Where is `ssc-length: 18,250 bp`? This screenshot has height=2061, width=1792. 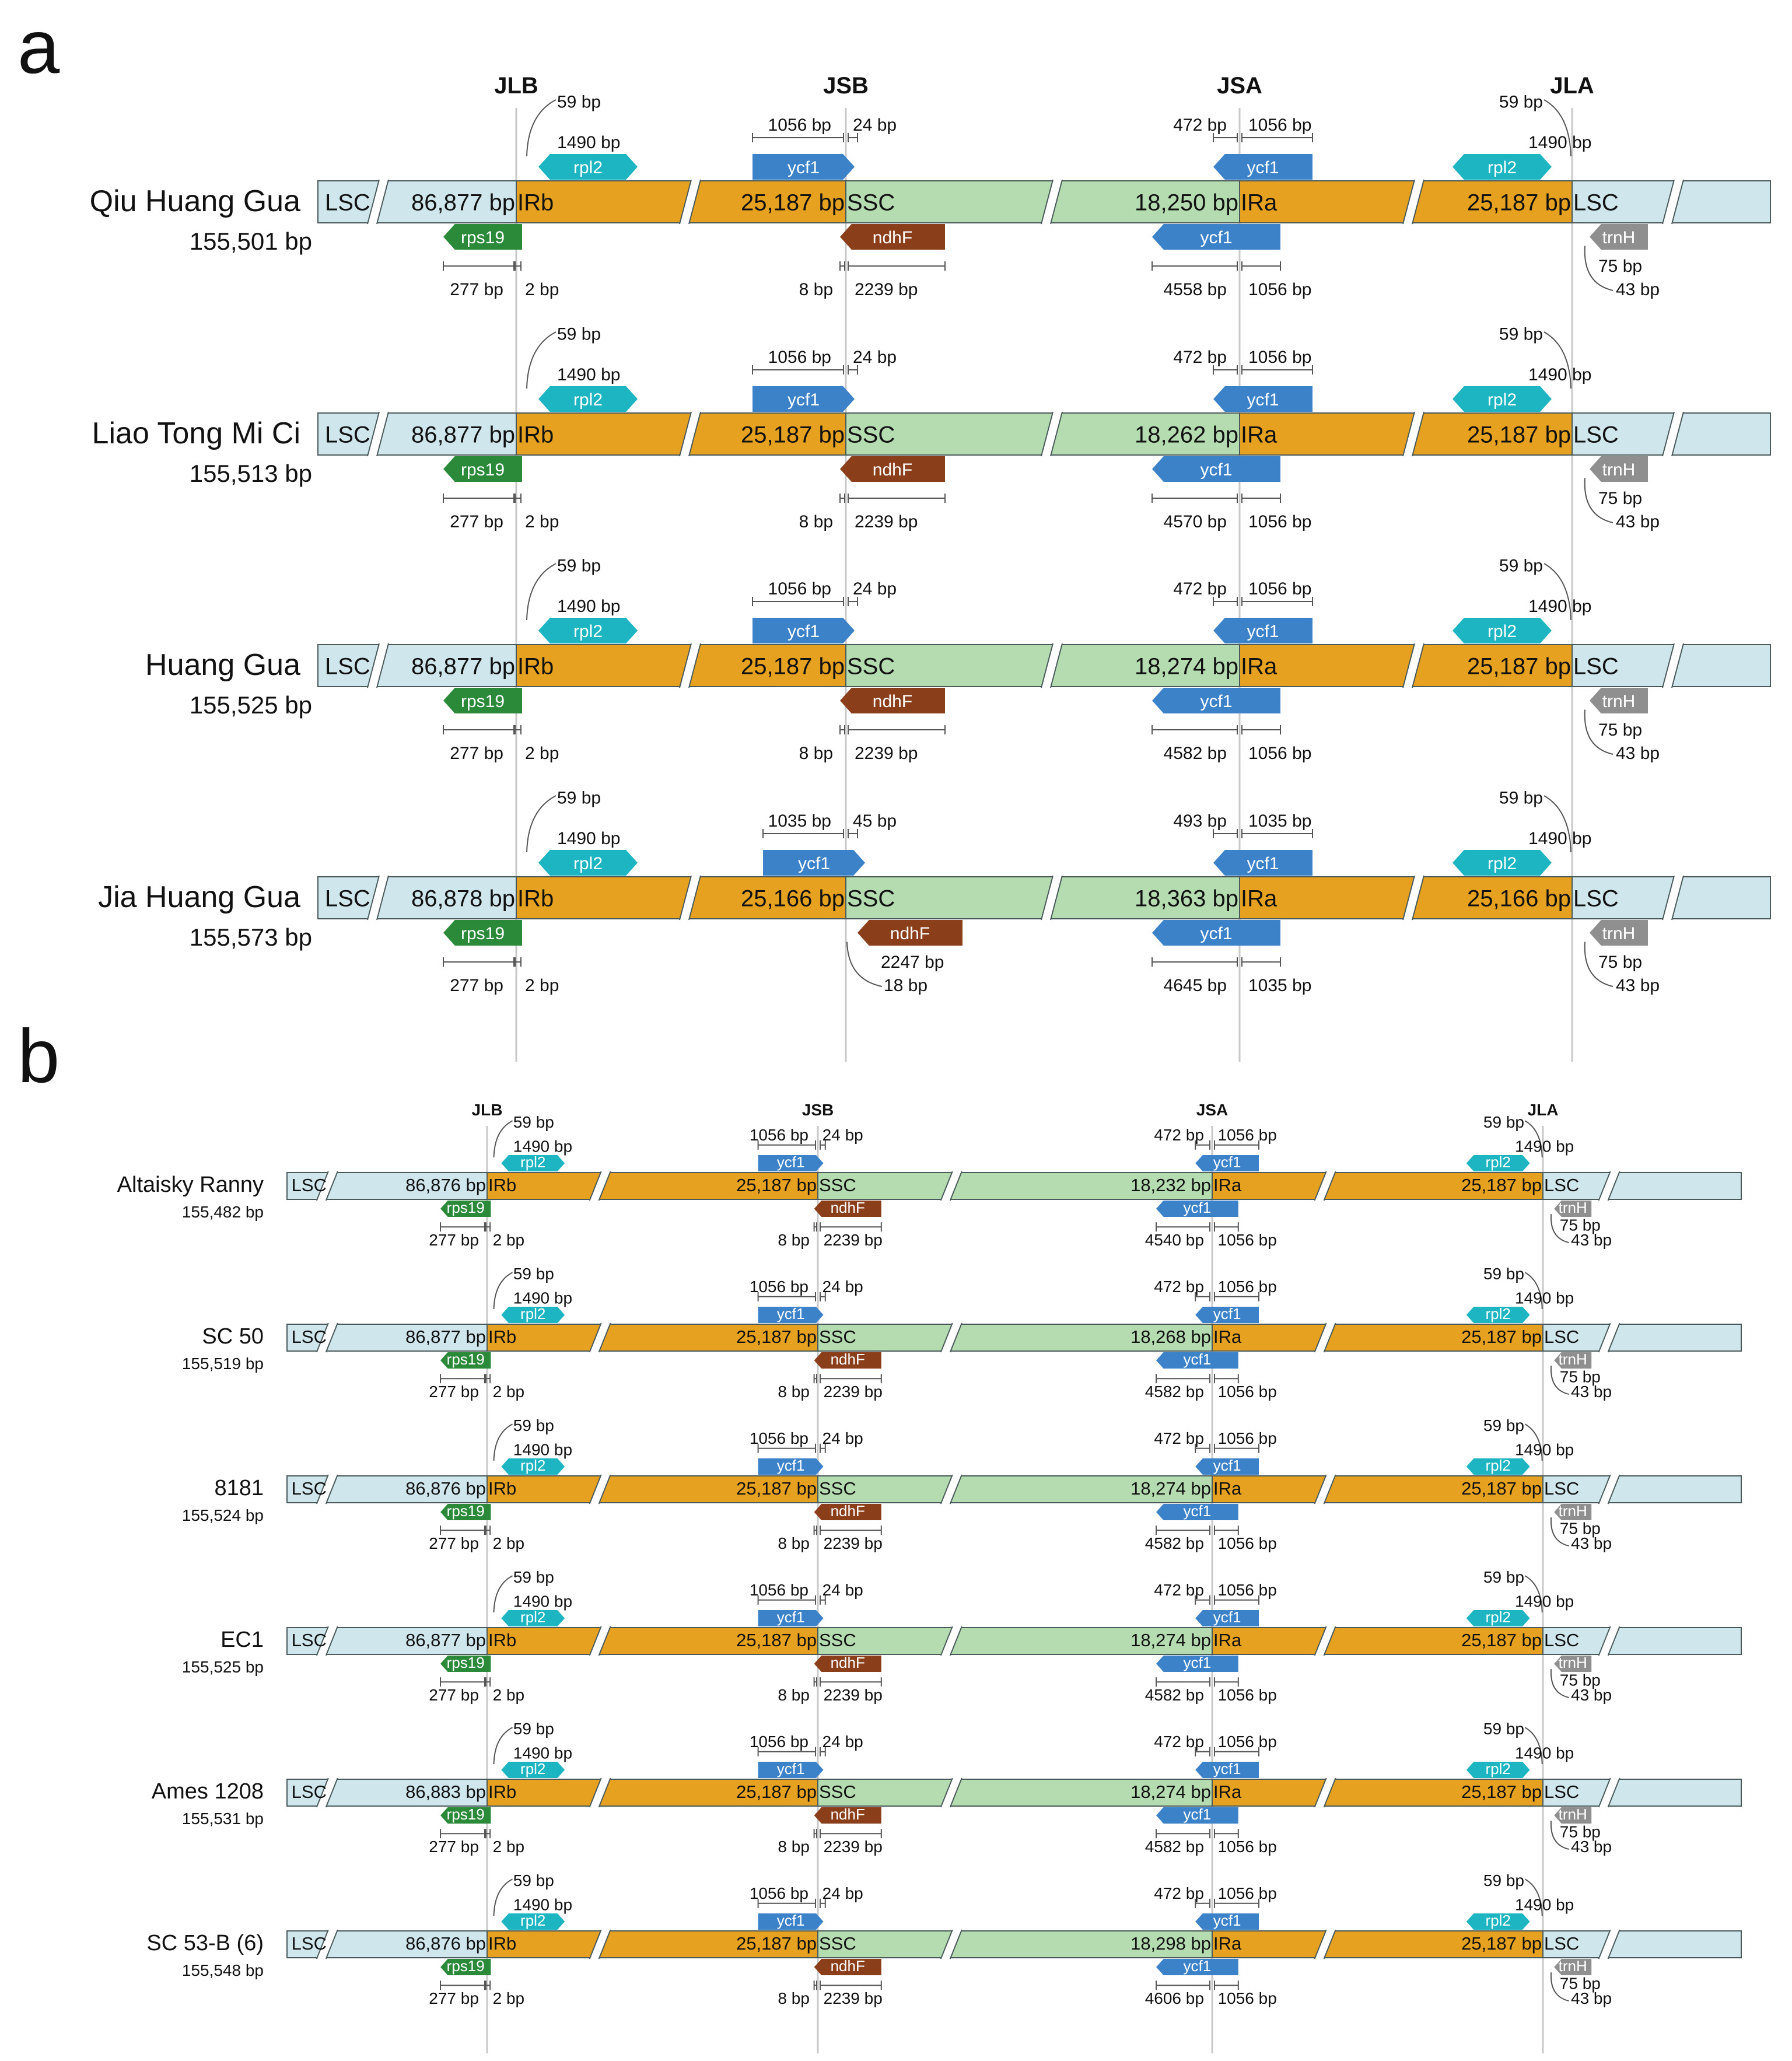
ssc-length: 18,250 bp is located at coordinates (1186, 202).